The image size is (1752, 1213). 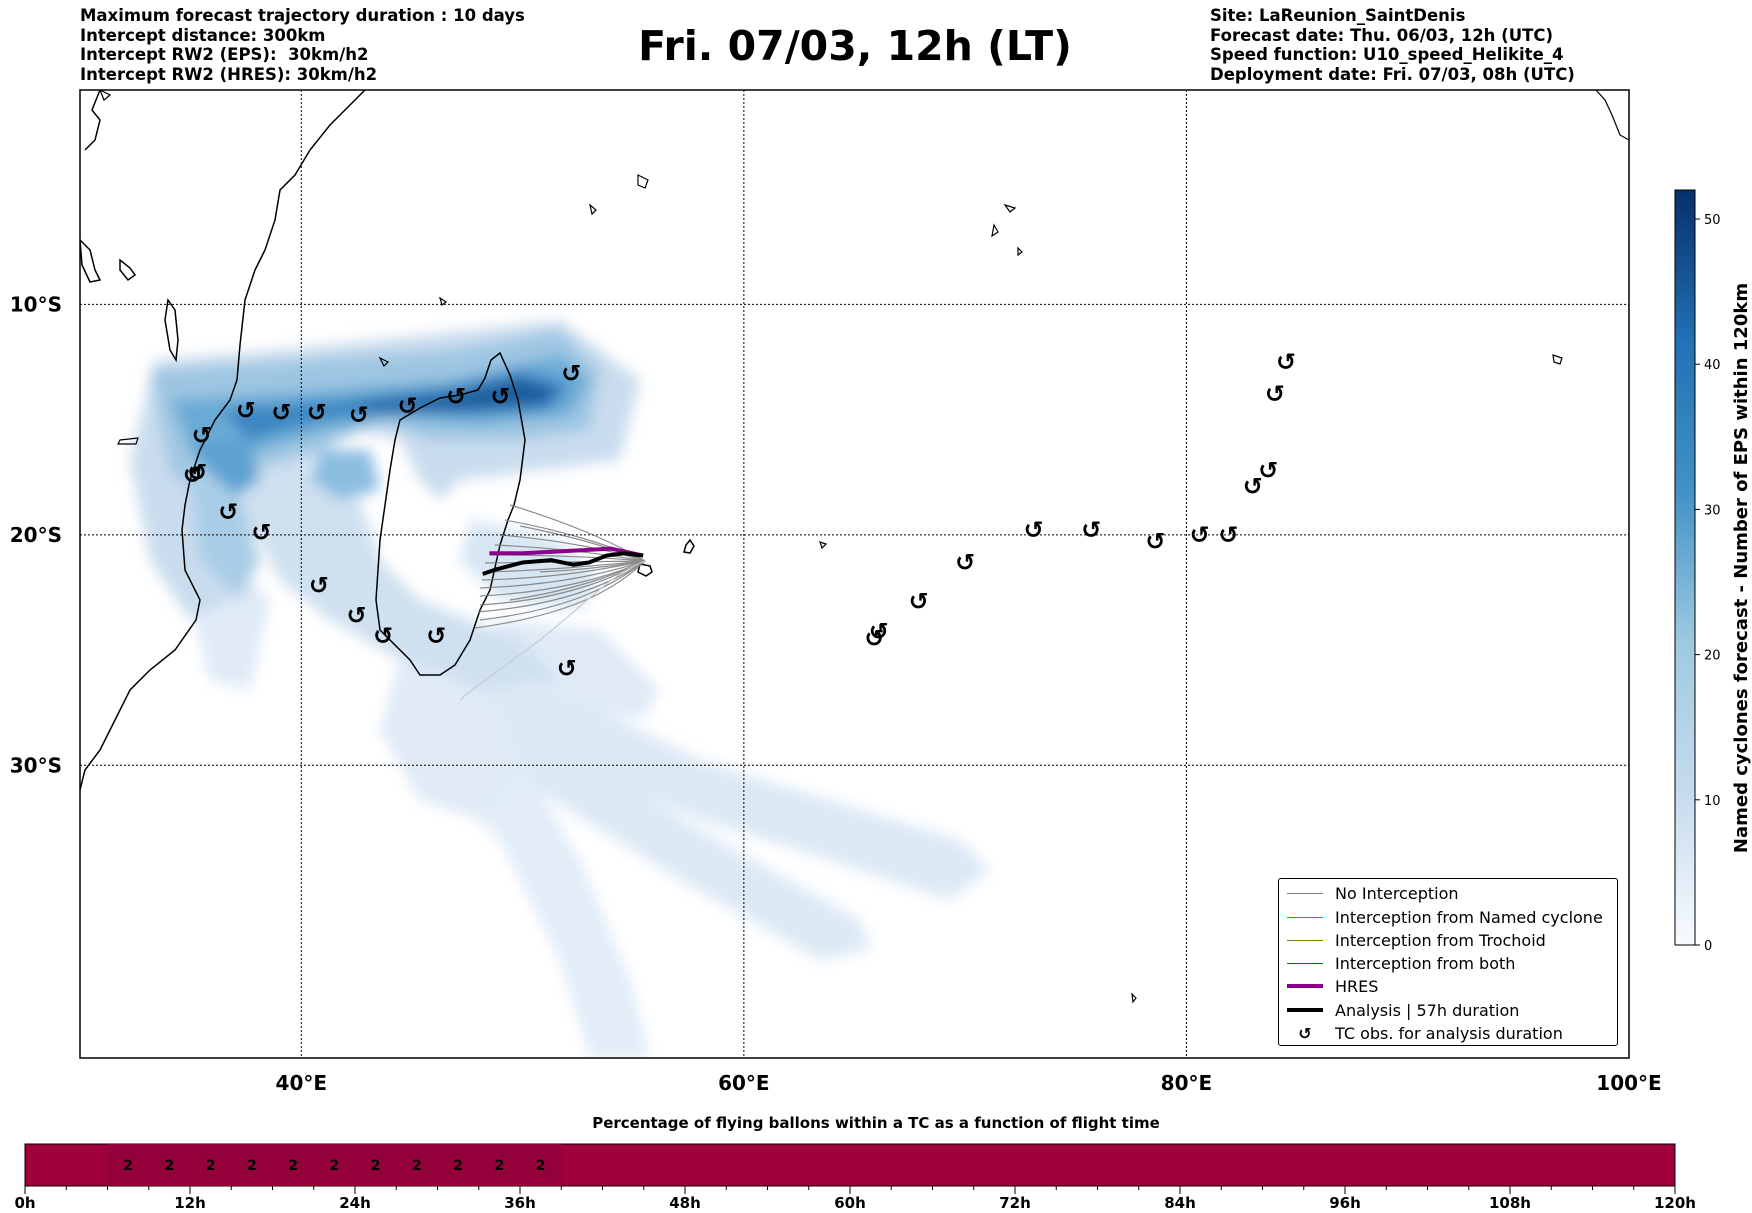 I want to click on latitude-label: 10°S, so click(x=36, y=304).